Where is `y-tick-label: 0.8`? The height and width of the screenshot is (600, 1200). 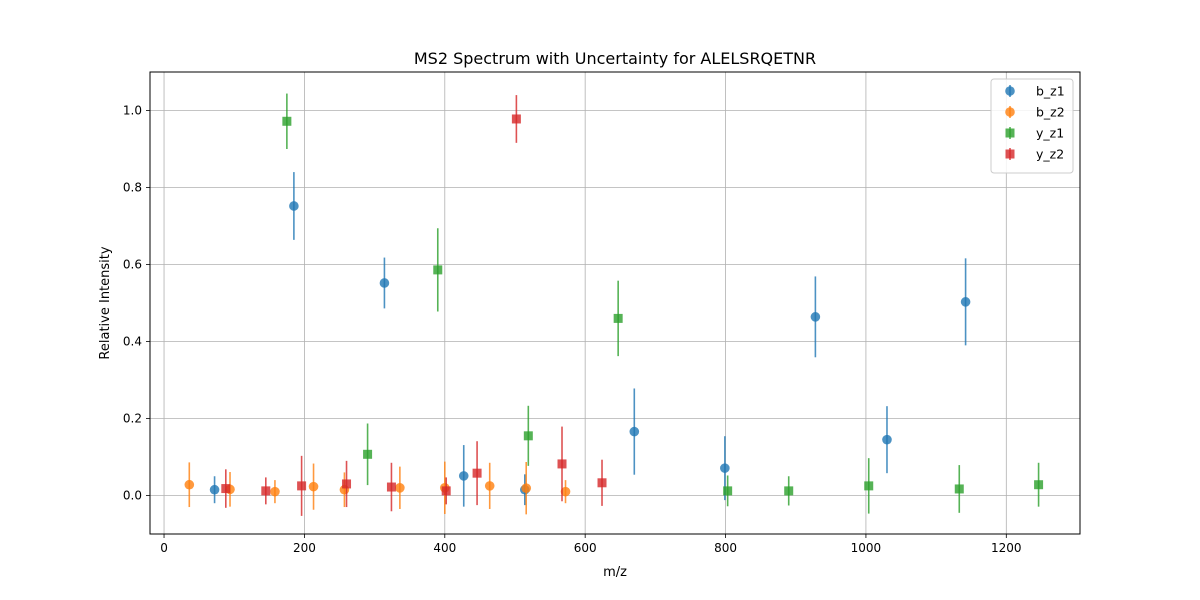 y-tick-label: 0.8 is located at coordinates (132, 188).